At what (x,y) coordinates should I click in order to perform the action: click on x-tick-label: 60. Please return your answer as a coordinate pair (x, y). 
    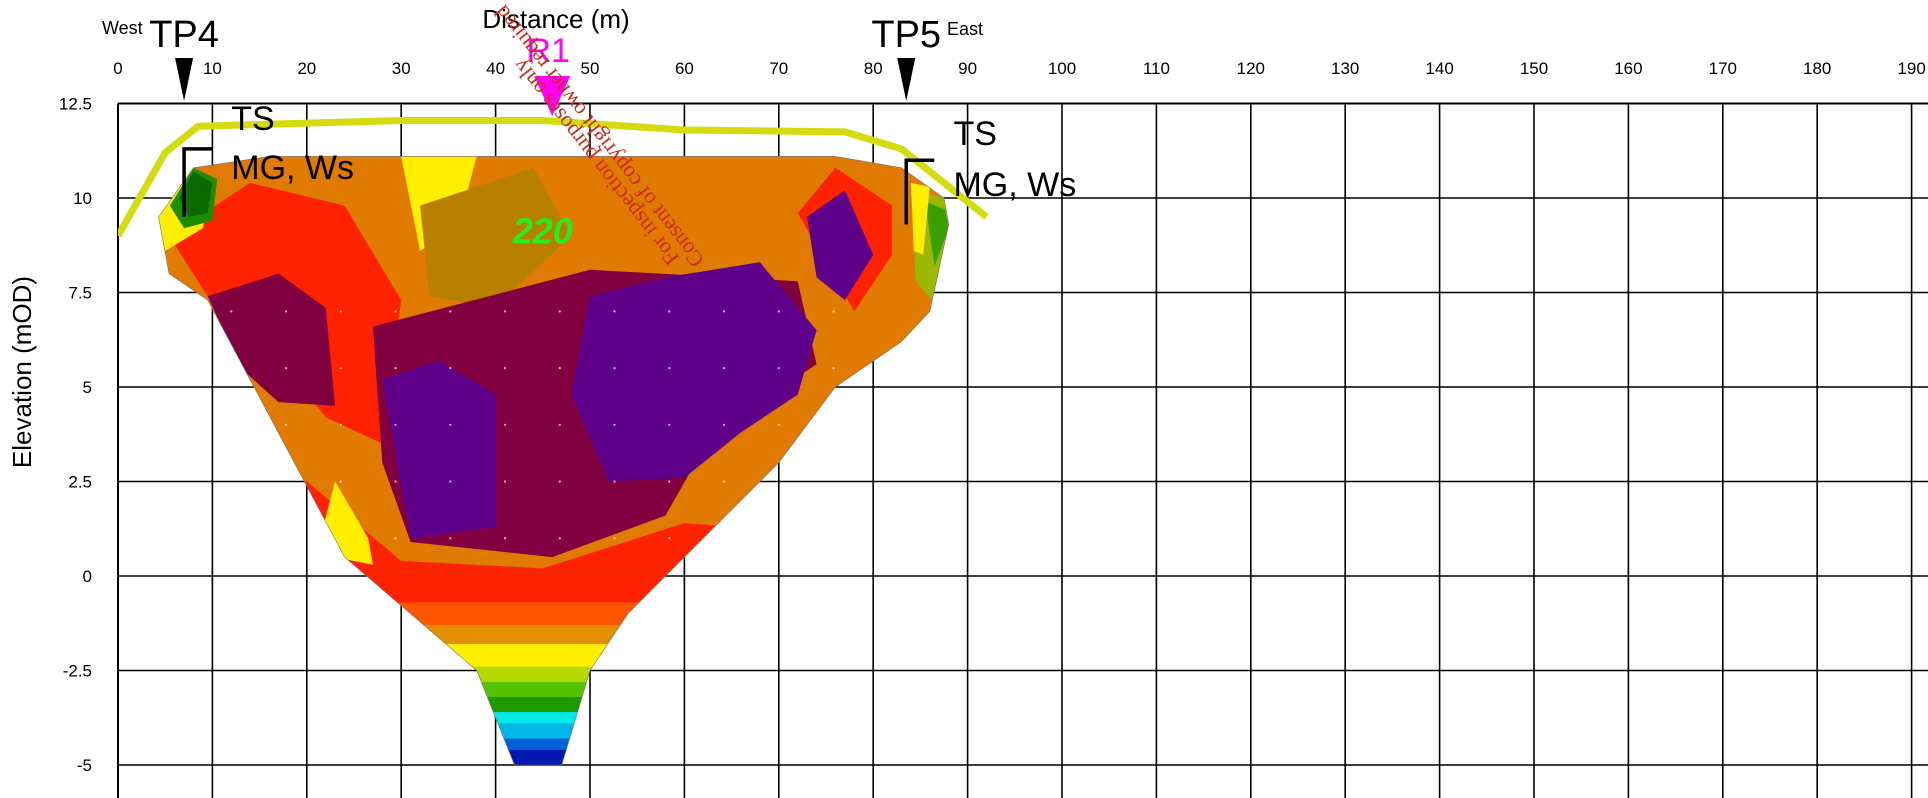
    Looking at the image, I should click on (684, 68).